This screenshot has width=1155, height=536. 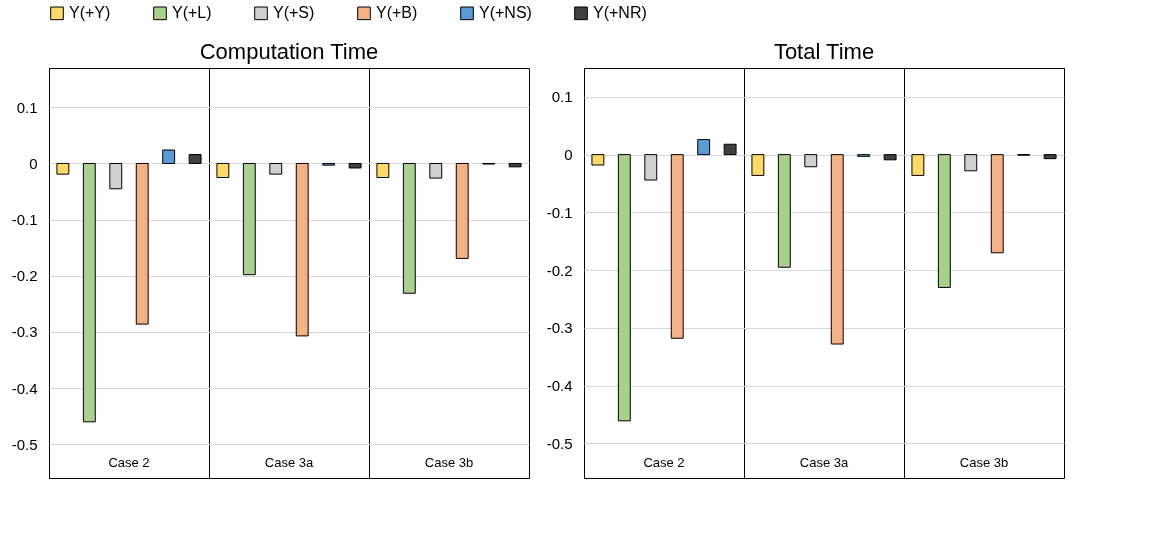 What do you see at coordinates (192, 13) in the screenshot?
I see `legend-label: Y(+L)` at bounding box center [192, 13].